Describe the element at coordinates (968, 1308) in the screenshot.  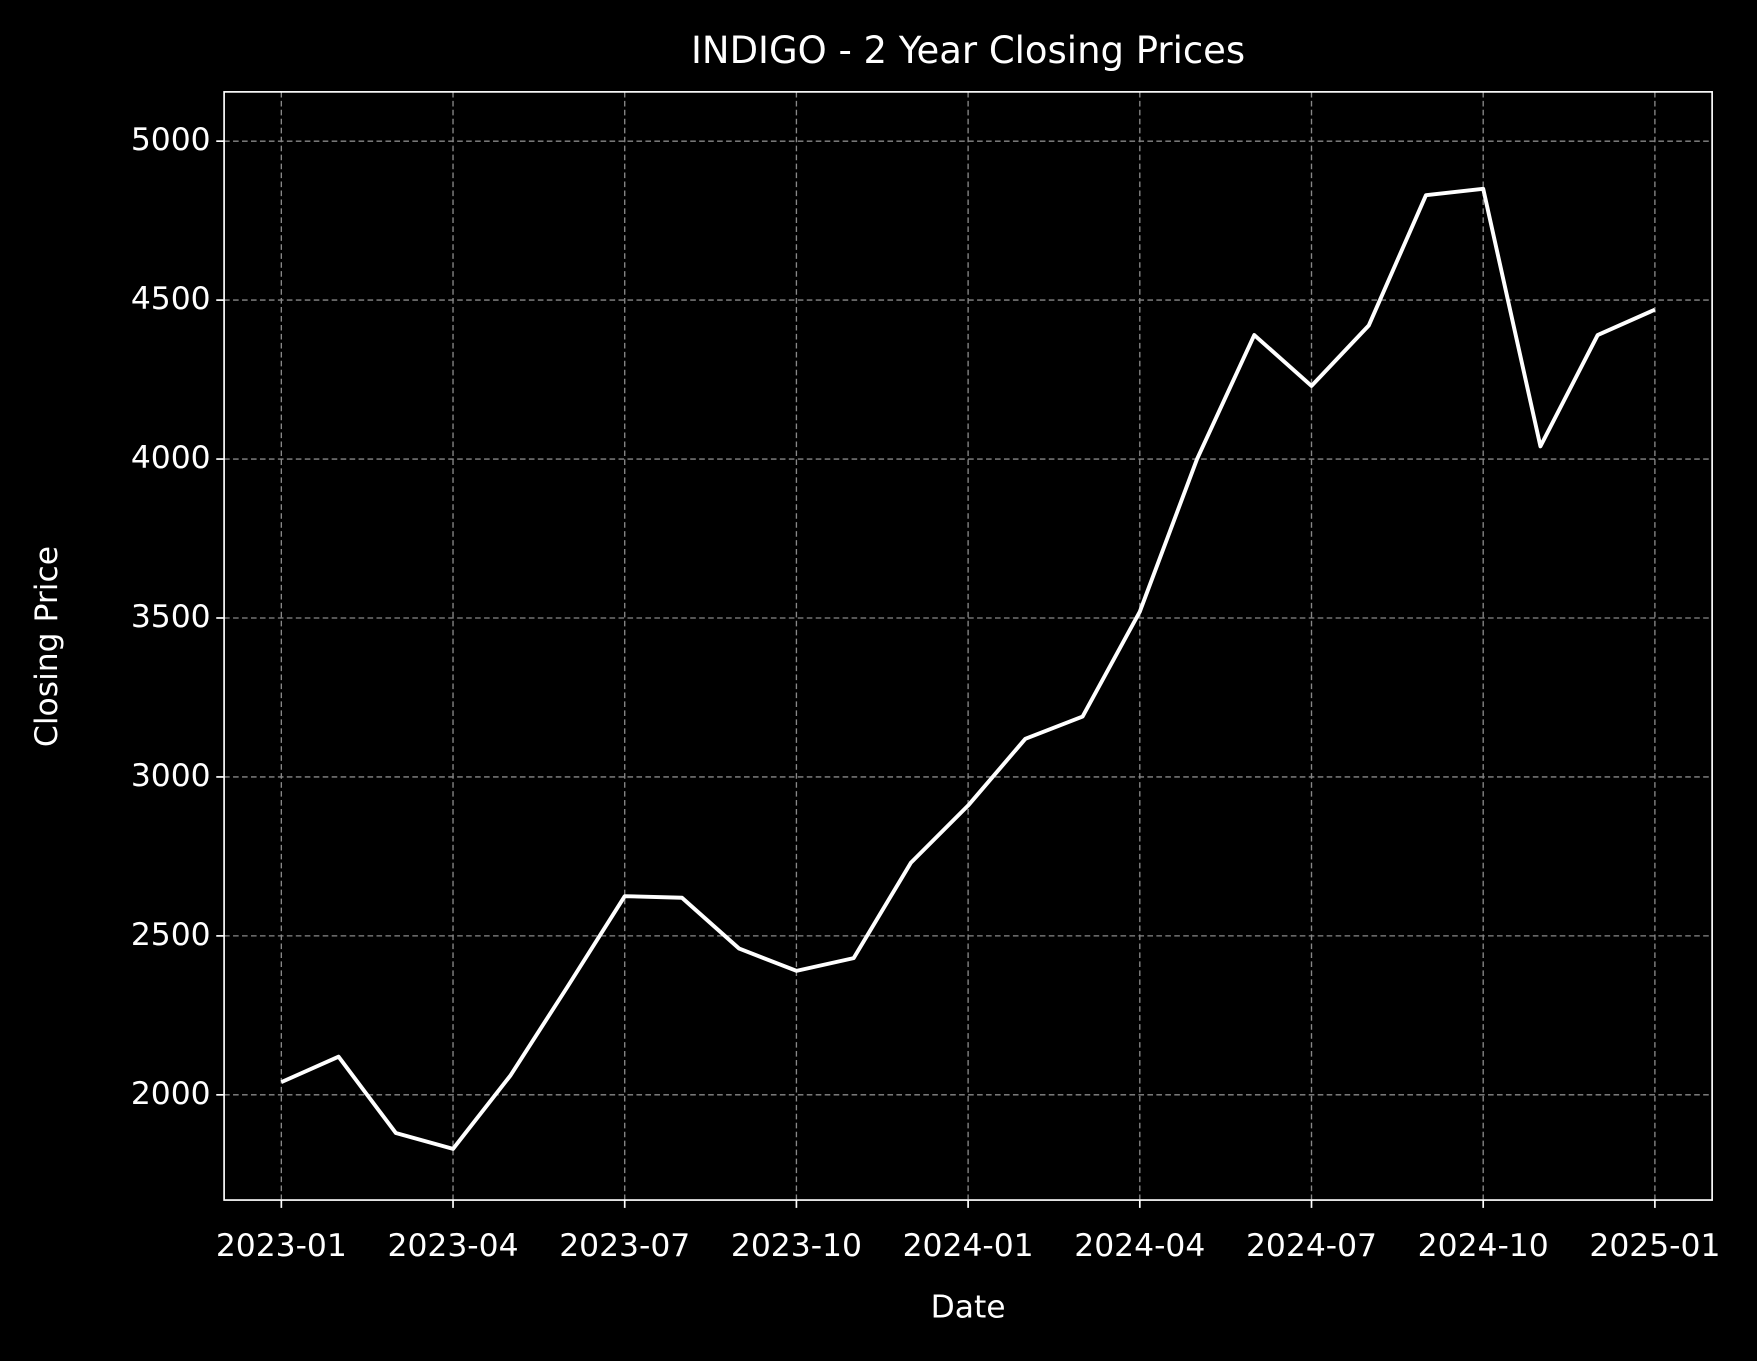
I see `x-axis-label: Date` at that location.